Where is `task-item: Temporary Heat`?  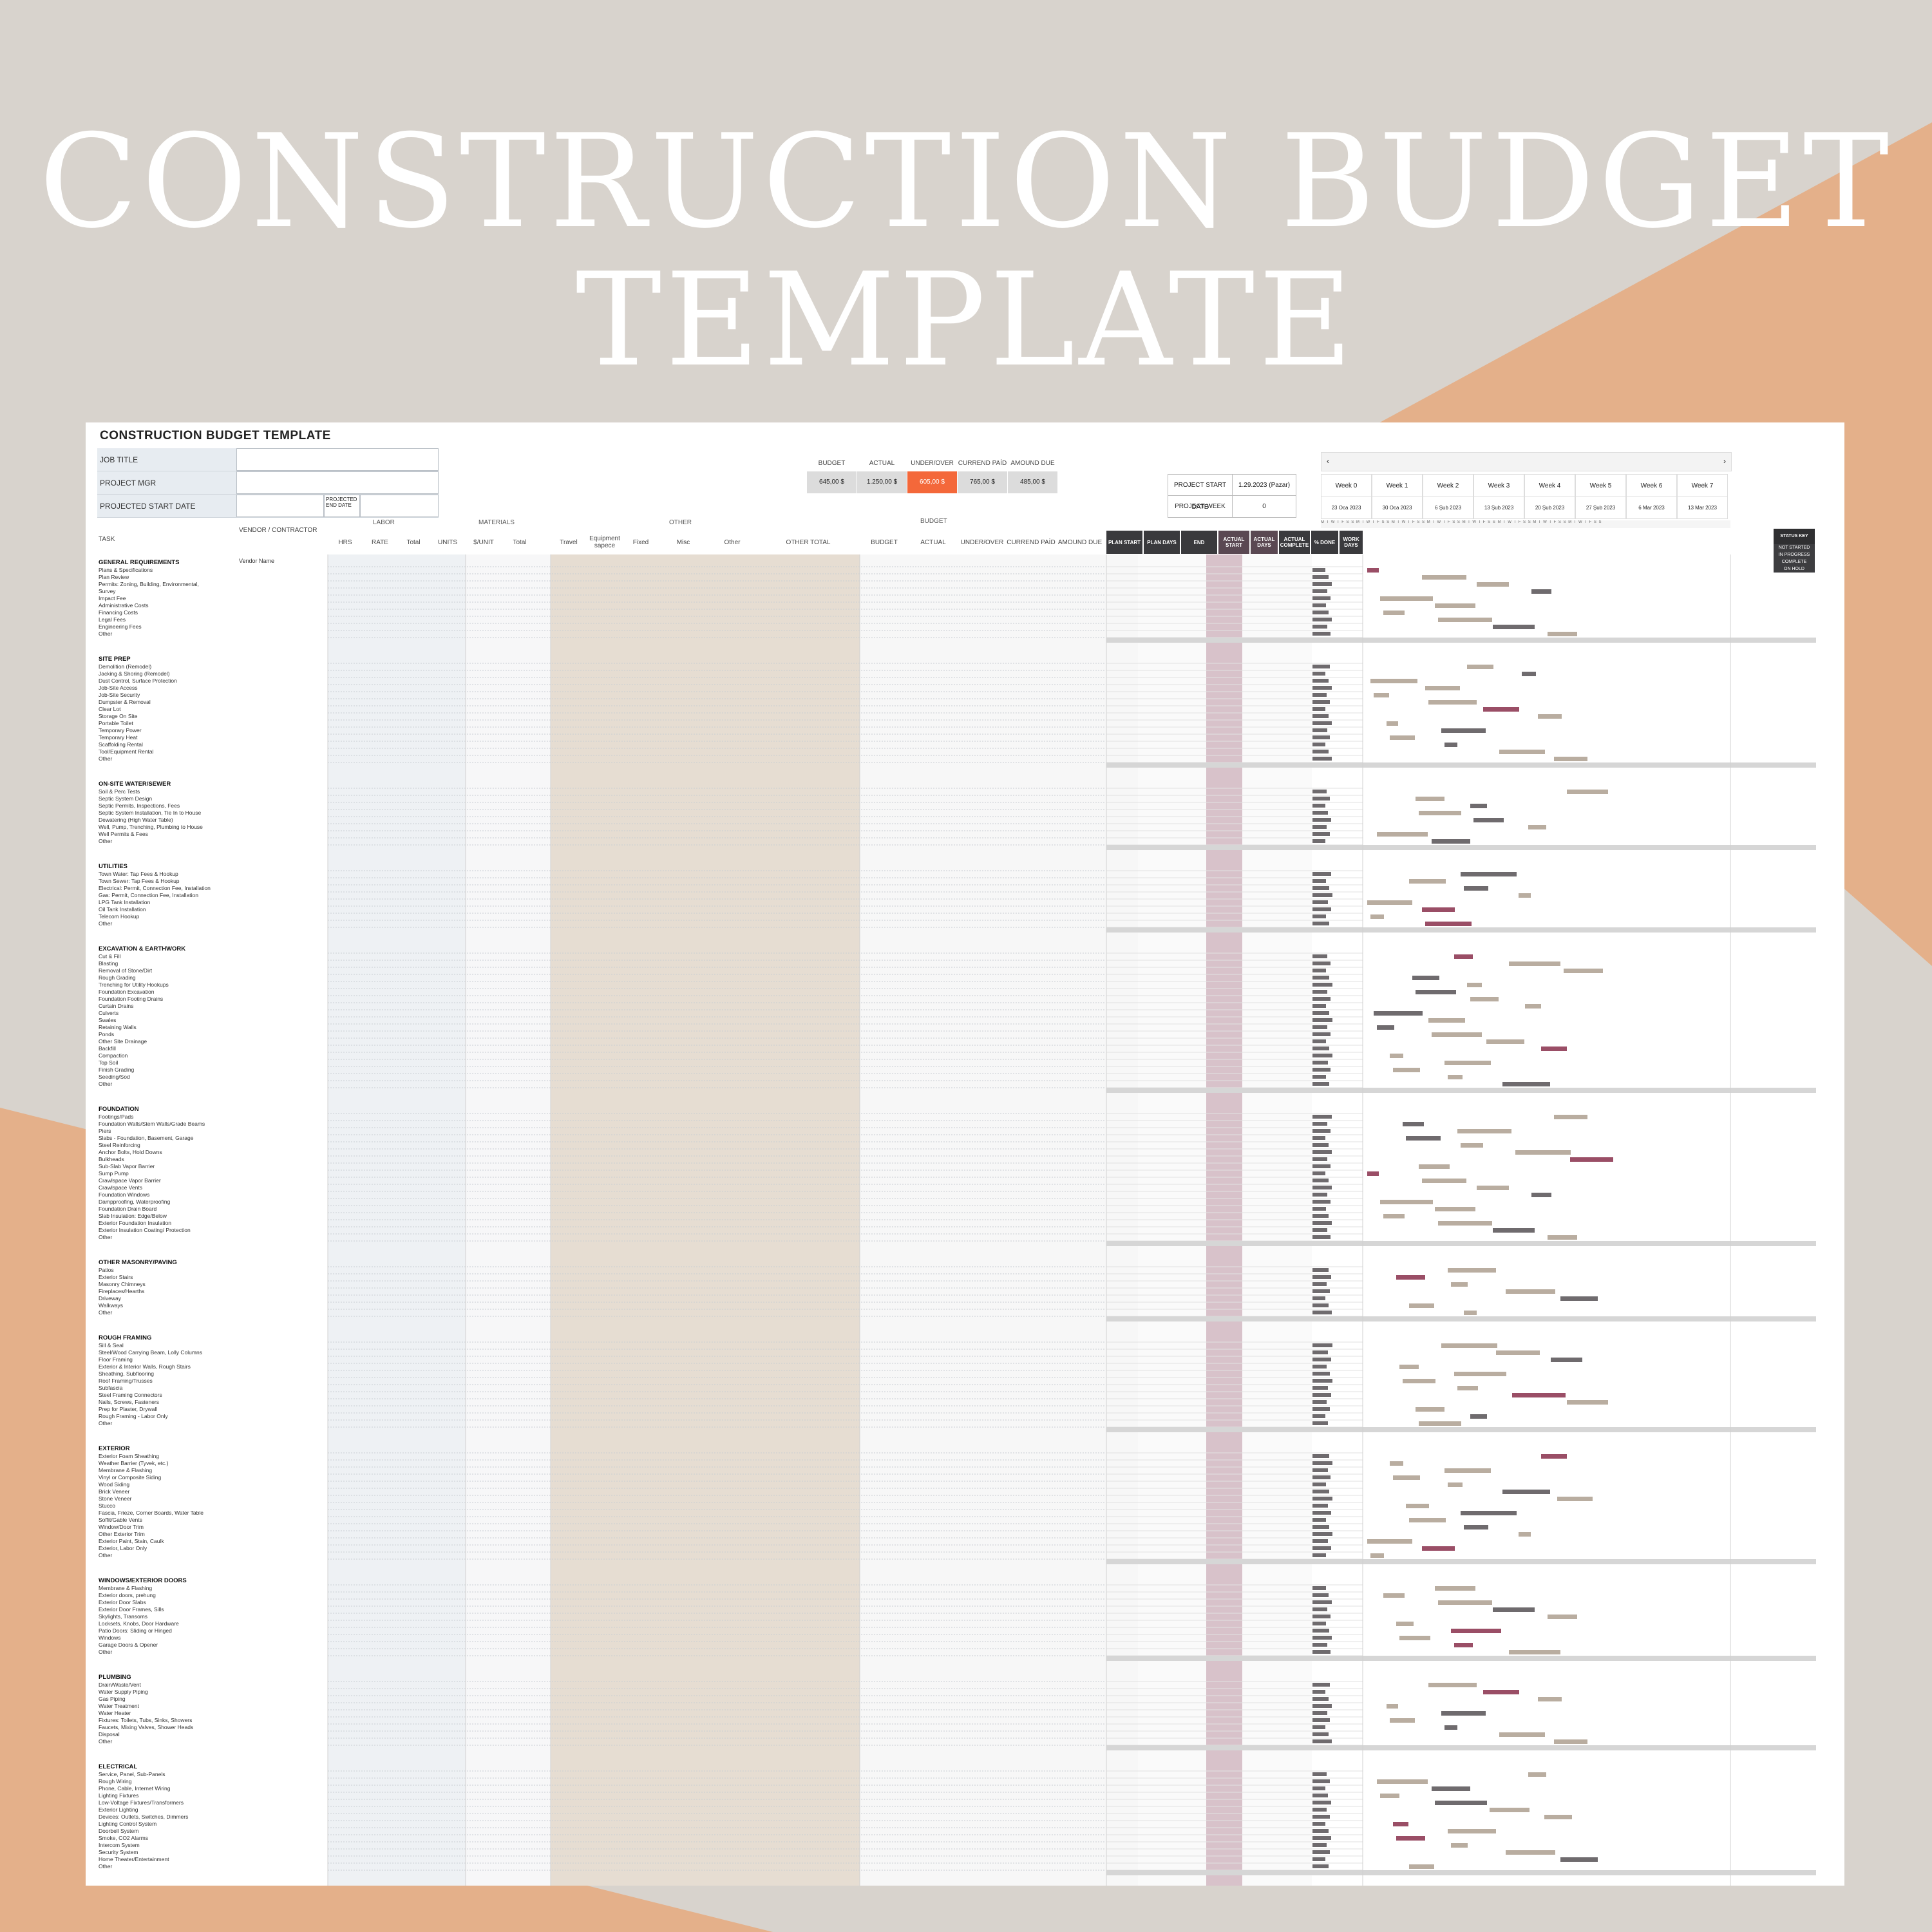 task-item: Temporary Heat is located at coordinates (119, 738).